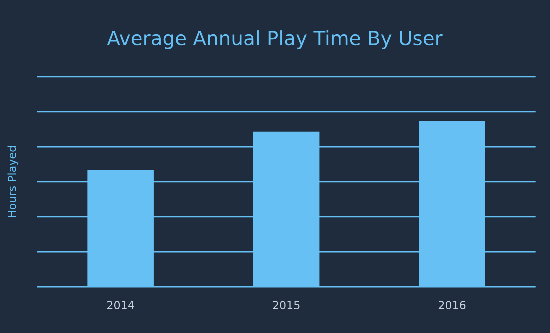 This screenshot has width=550, height=333. Describe the element at coordinates (286, 305) in the screenshot. I see `x-tick-label: 2015` at that location.